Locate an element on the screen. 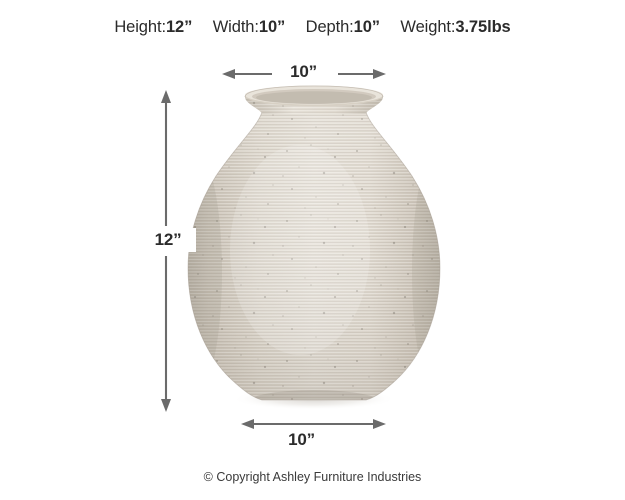 The width and height of the screenshot is (625, 500). dimension-arrow-bottom is located at coordinates (313, 424).